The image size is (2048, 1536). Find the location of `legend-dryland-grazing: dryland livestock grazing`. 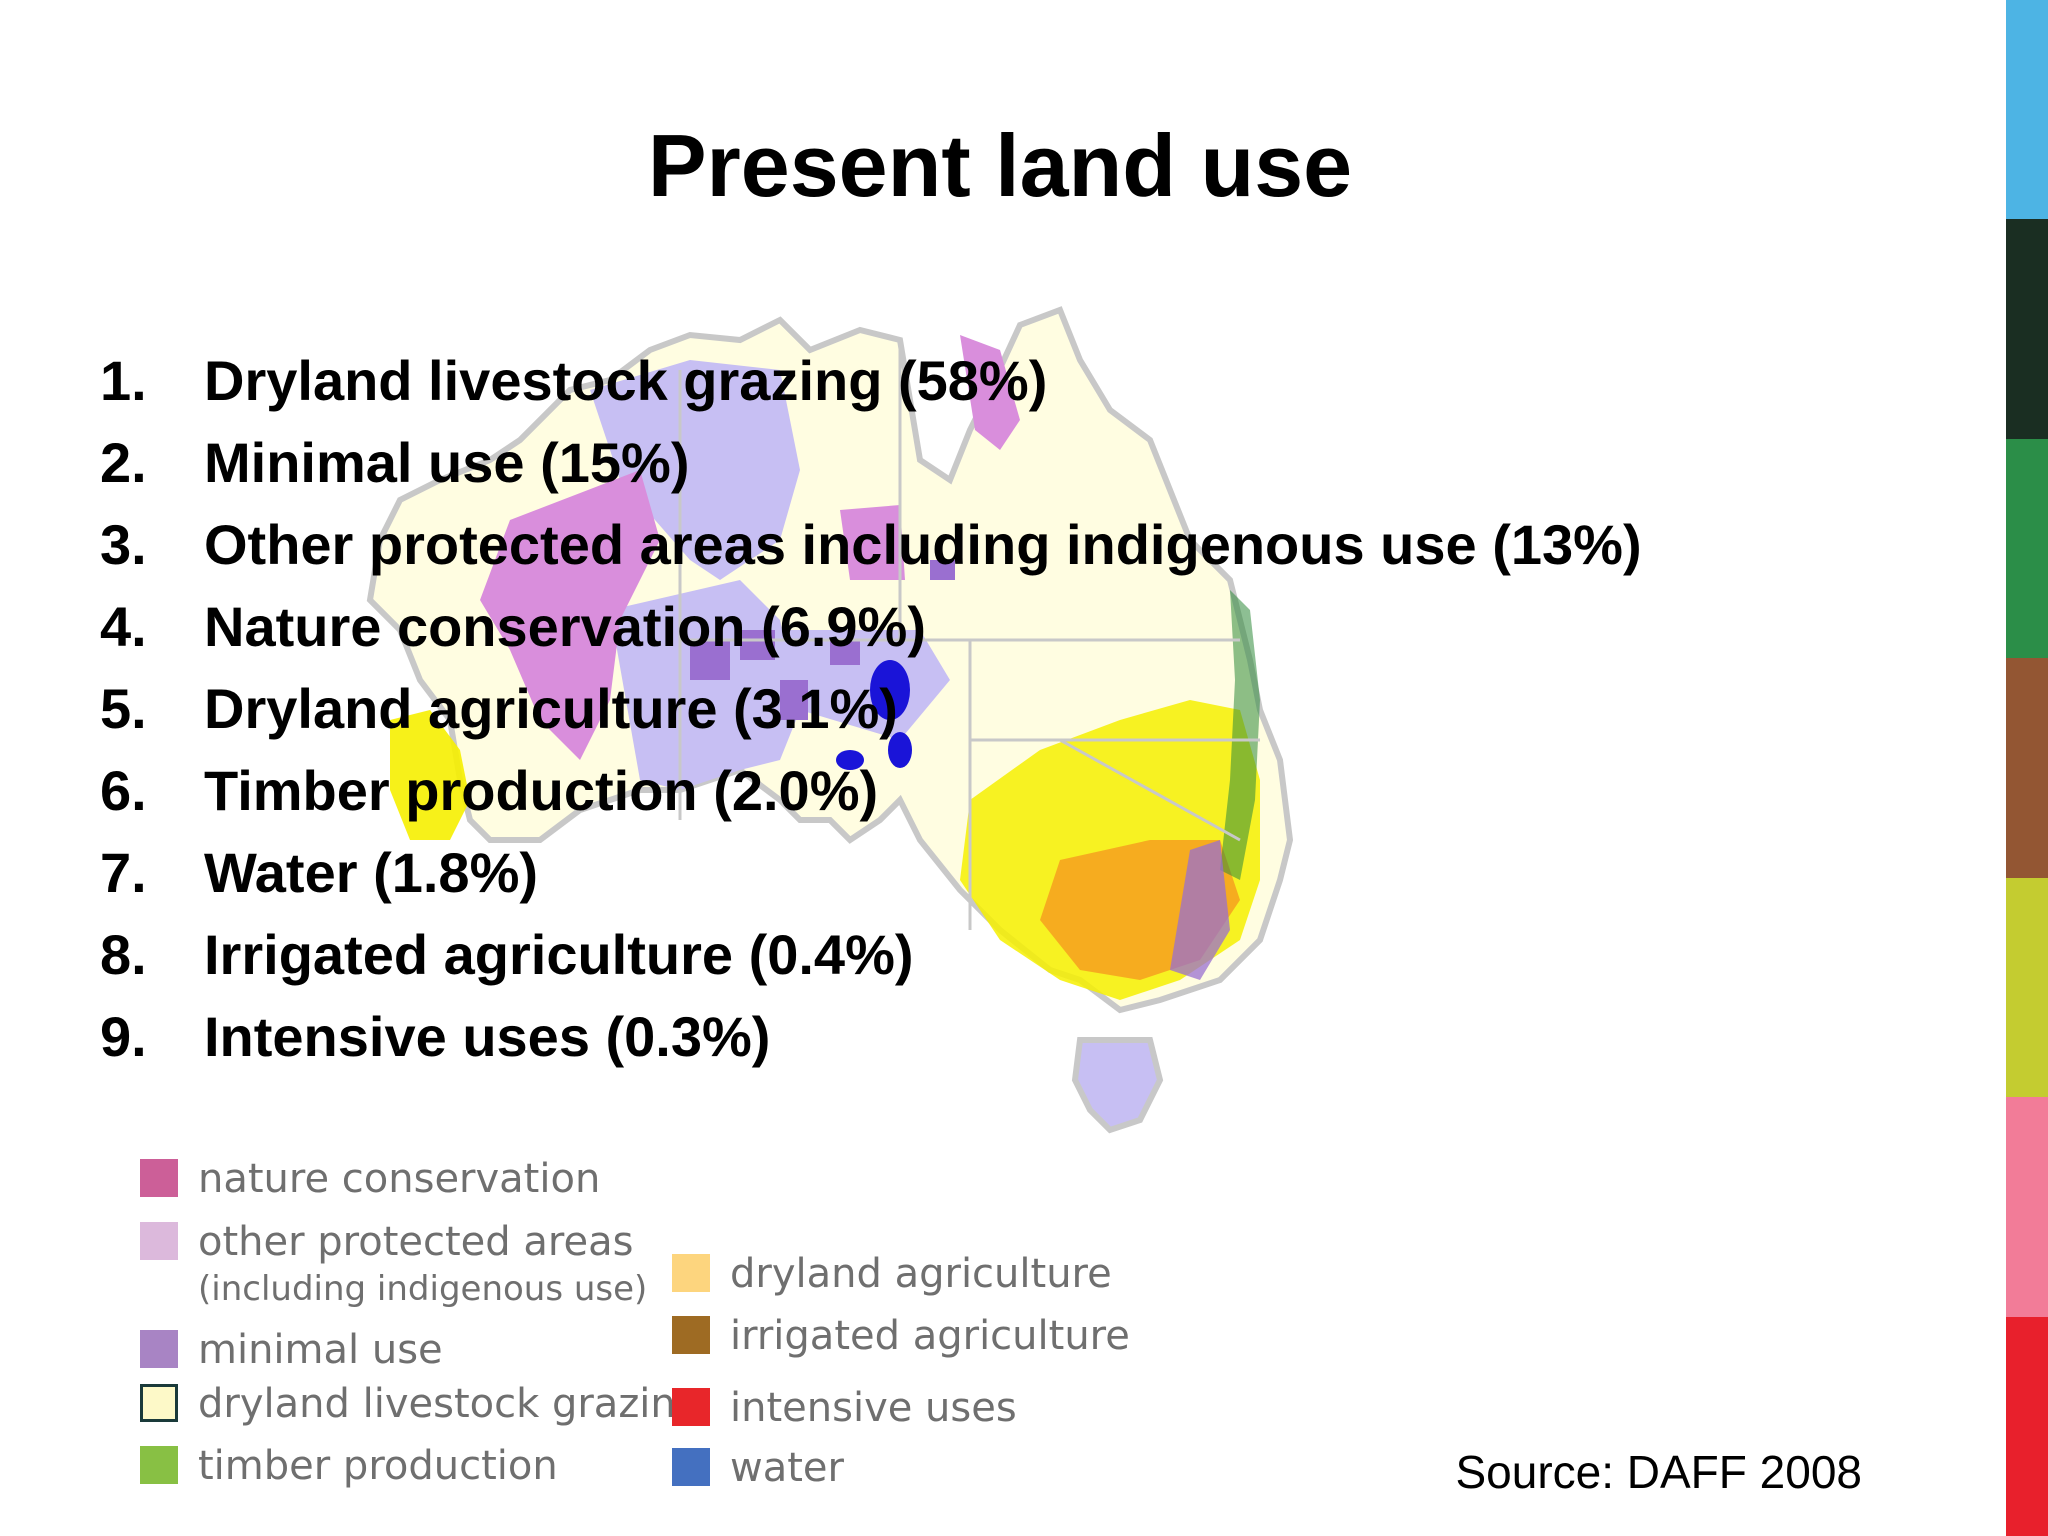

legend-dryland-grazing: dryland livestock grazing is located at coordinates (420, 1404).